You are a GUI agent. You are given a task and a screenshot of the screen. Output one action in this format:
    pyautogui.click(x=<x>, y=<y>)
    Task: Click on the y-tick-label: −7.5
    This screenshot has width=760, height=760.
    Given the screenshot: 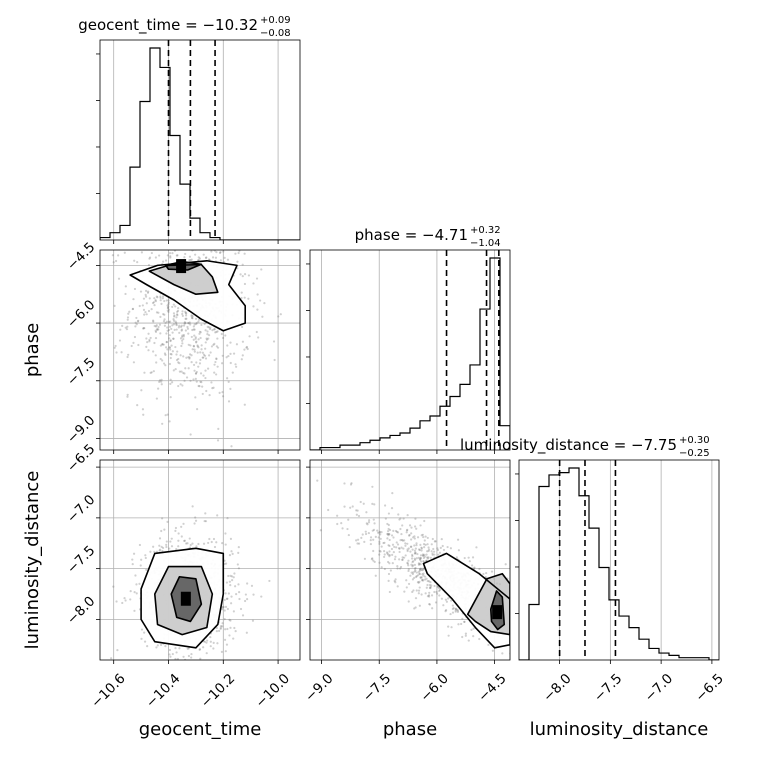 What is the action you would take?
    pyautogui.click(x=81, y=560)
    